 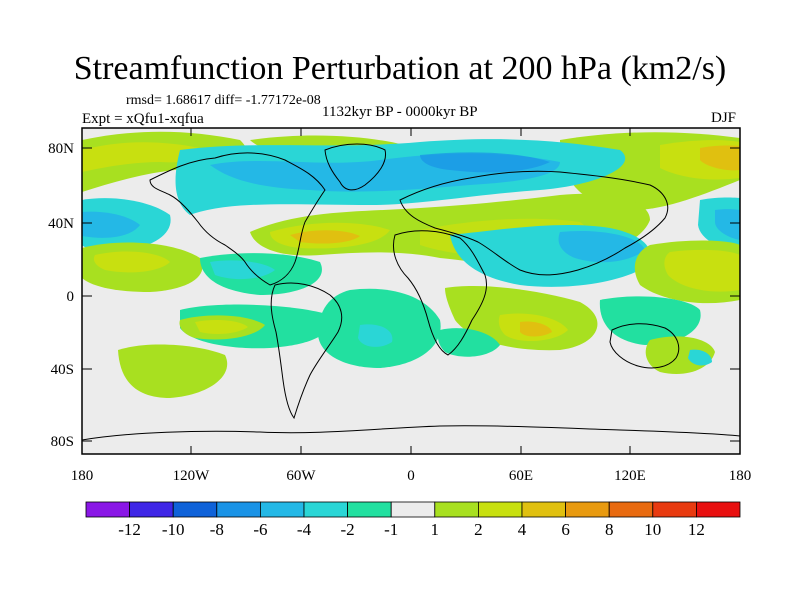 I want to click on lon-label-180w: 180, so click(x=82, y=476).